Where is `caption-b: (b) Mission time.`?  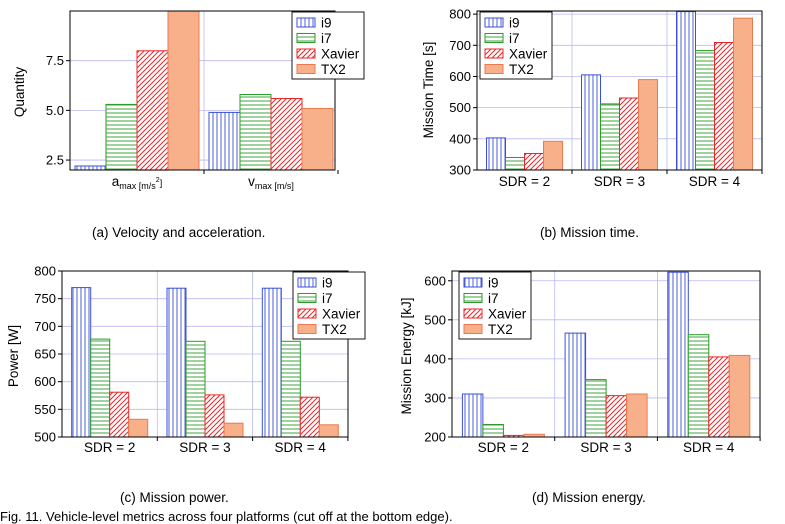 caption-b: (b) Mission time. is located at coordinates (590, 232).